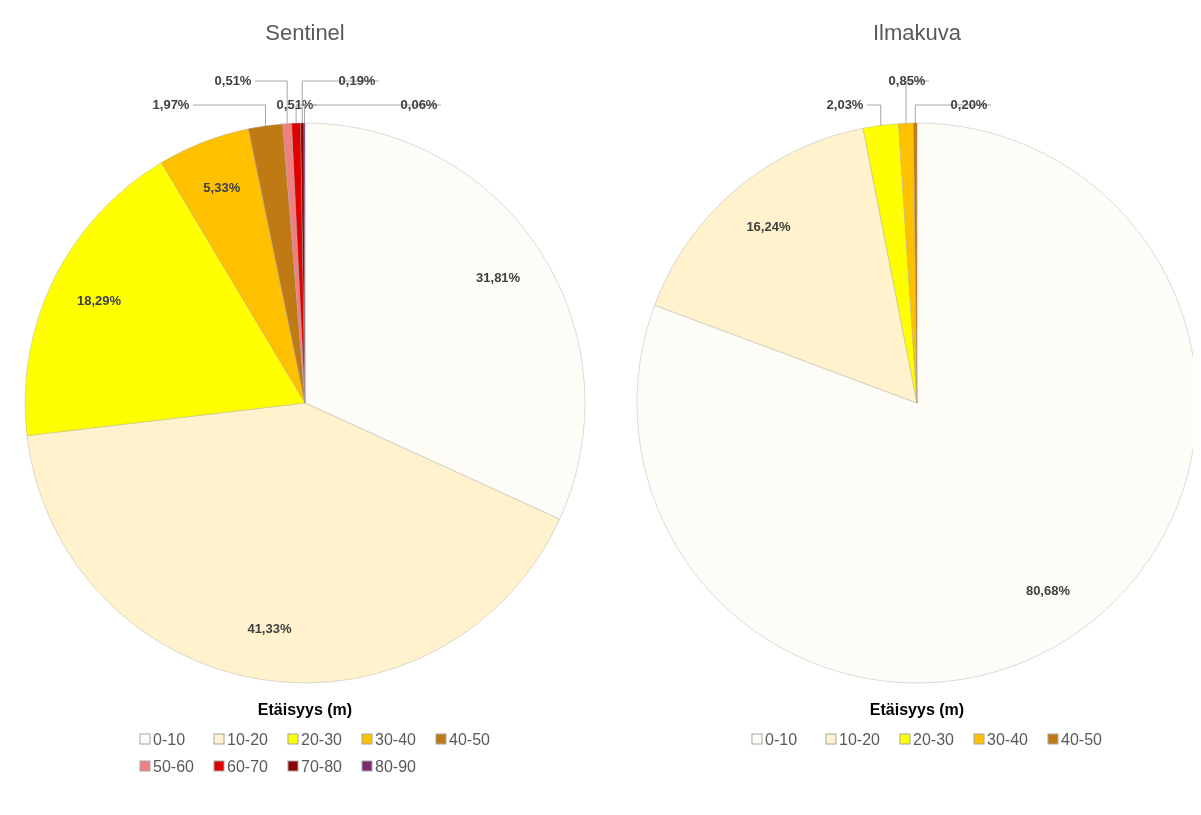  What do you see at coordinates (222, 188) in the screenshot?
I see `data-label: 5,33%` at bounding box center [222, 188].